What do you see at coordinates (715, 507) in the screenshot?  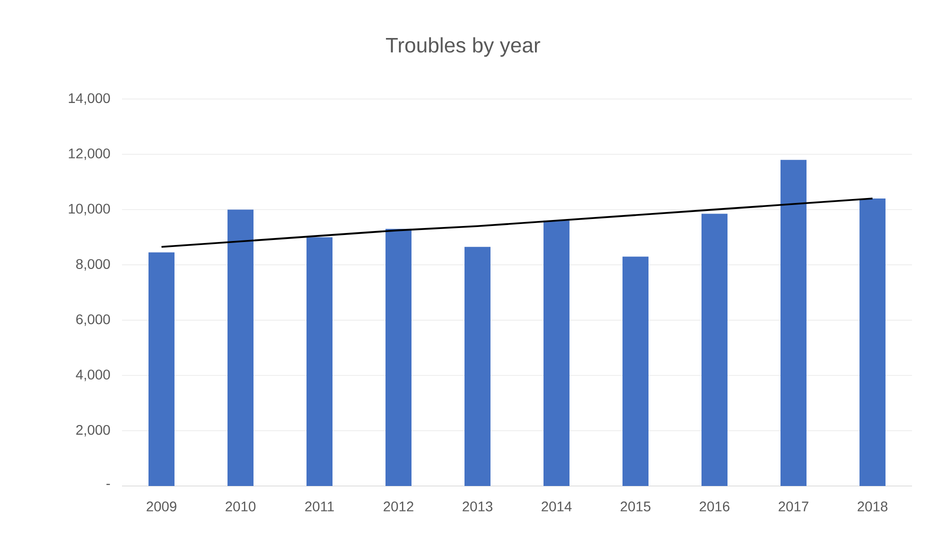 I see `x-tick-label: 2016` at bounding box center [715, 507].